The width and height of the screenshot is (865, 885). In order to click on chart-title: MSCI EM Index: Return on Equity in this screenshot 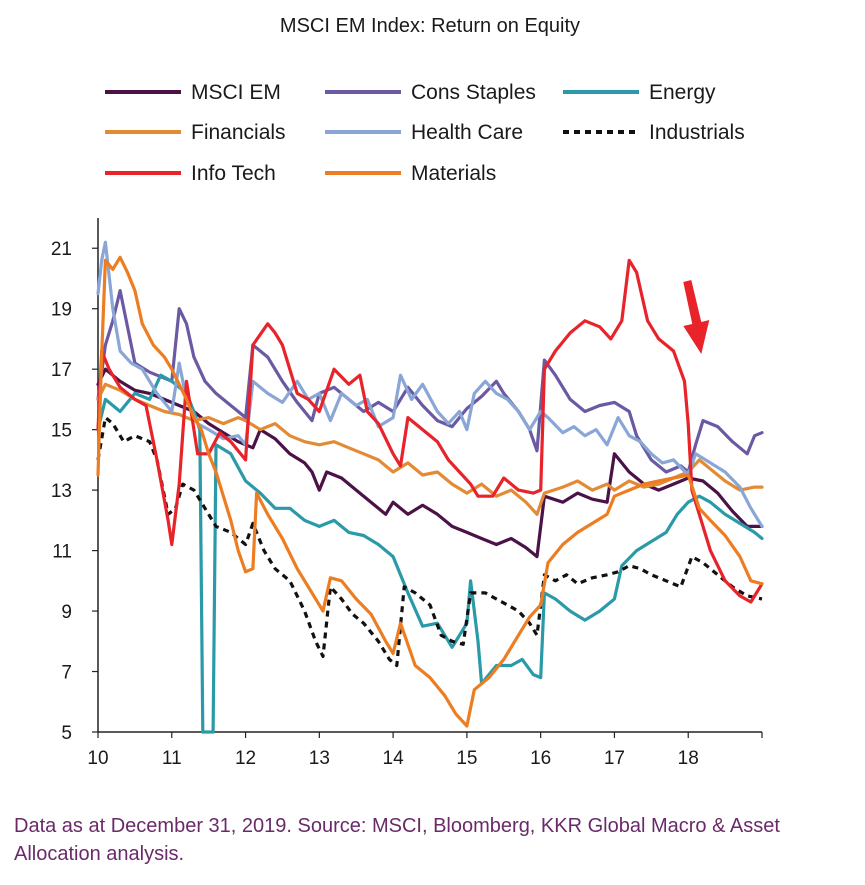, I will do `click(430, 26)`.